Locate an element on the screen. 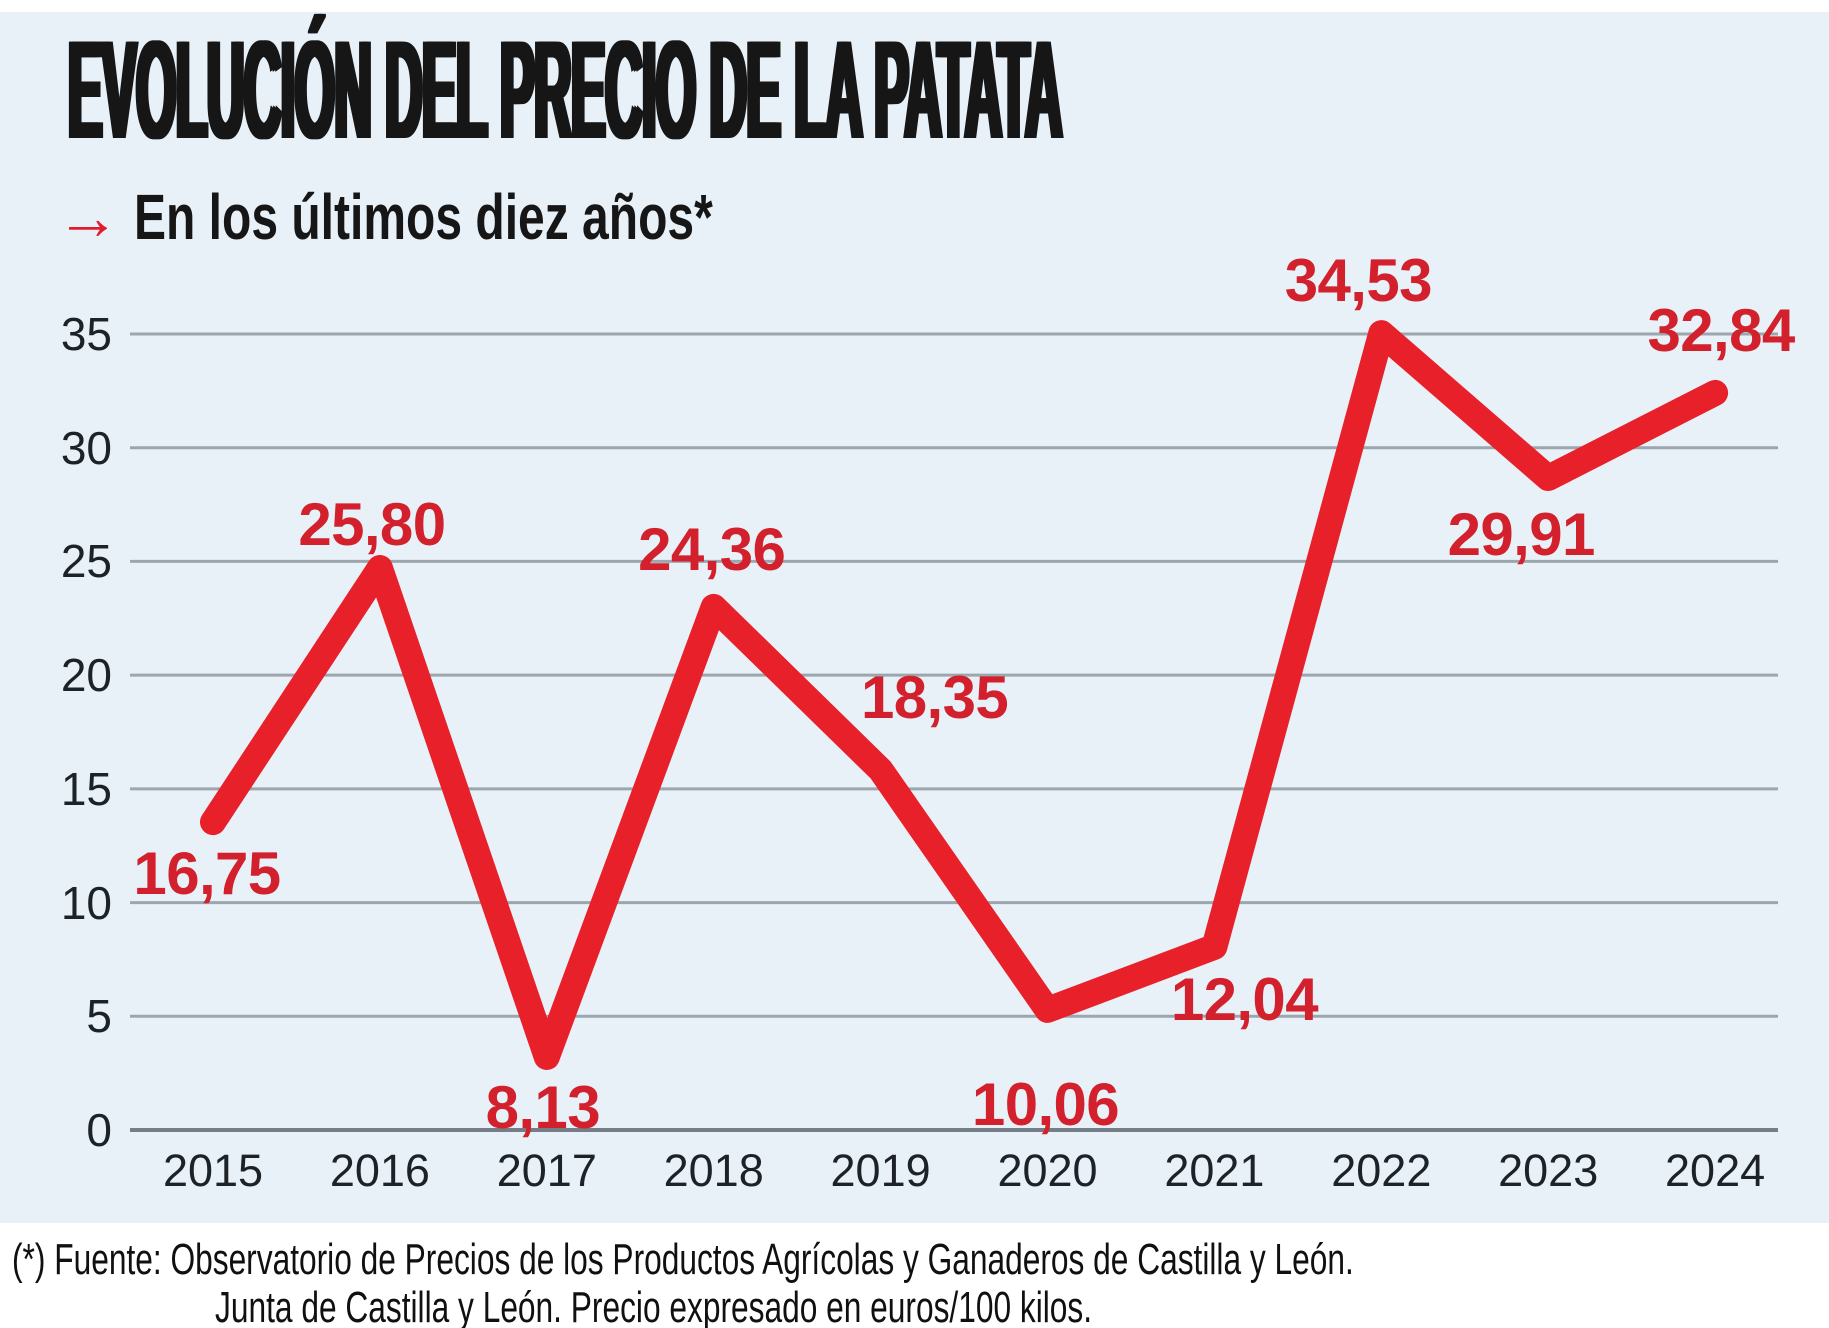 The width and height of the screenshot is (1829, 1328). value-label-2016: 25,80 is located at coordinates (372, 525).